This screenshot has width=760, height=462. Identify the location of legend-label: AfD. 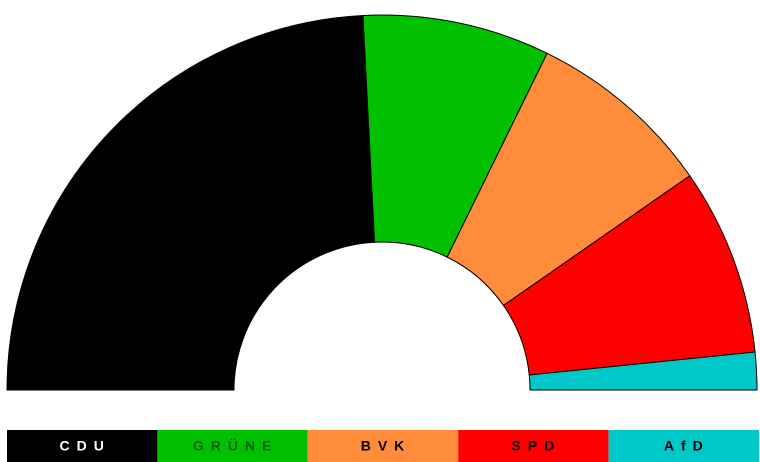
(687, 446).